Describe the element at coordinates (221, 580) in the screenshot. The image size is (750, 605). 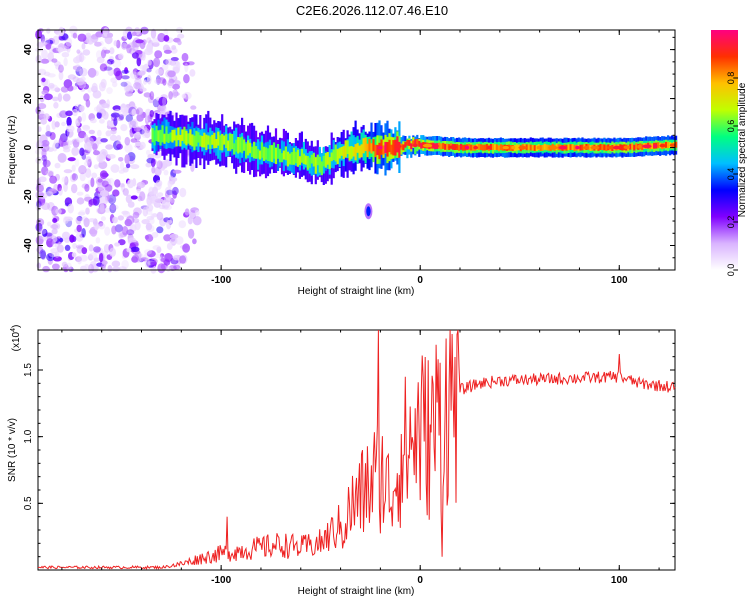
I see `snr-x-tick-label: -100` at that location.